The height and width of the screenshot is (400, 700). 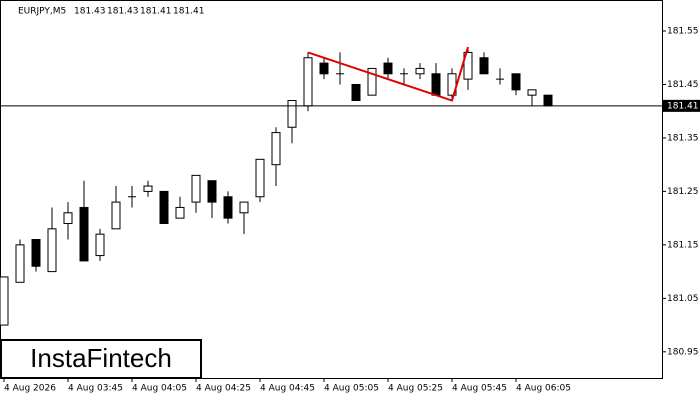 I want to click on y-tick-label: 181.45, so click(x=683, y=85).